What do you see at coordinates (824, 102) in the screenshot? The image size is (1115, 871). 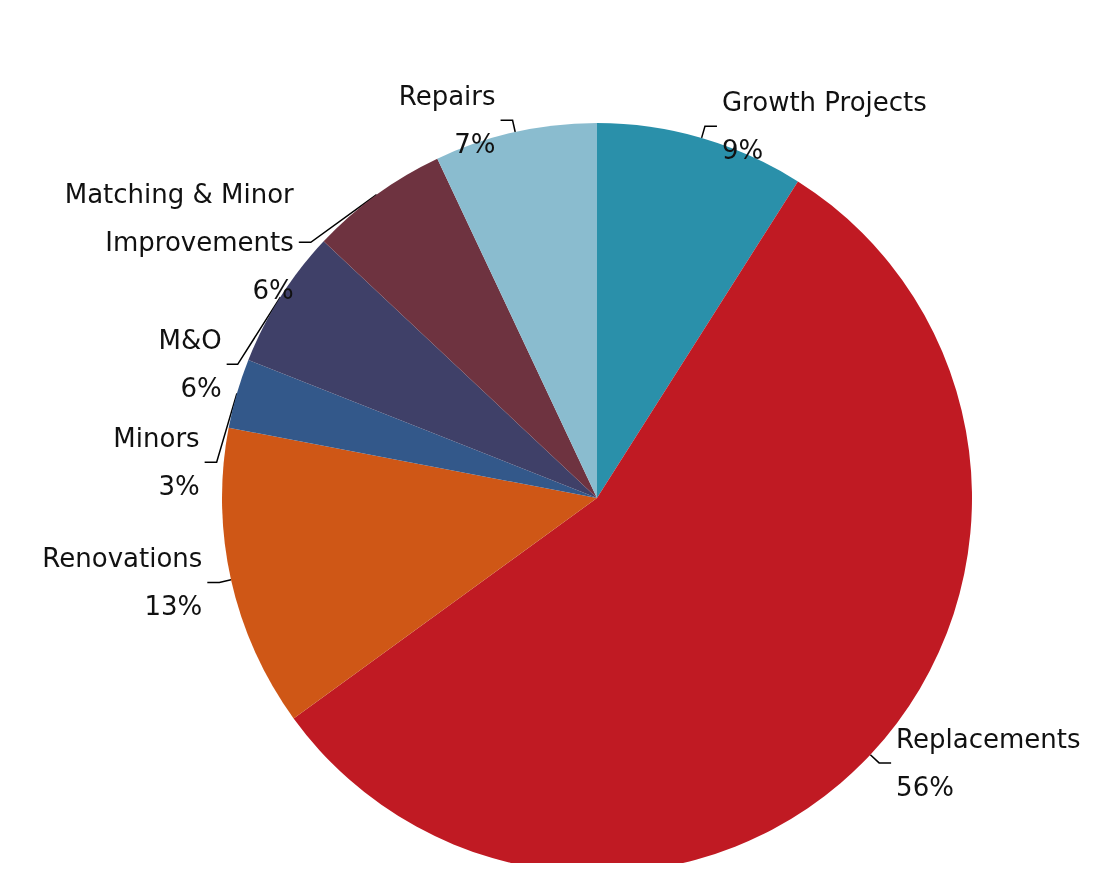 I see `slice-label: Growth Projects` at bounding box center [824, 102].